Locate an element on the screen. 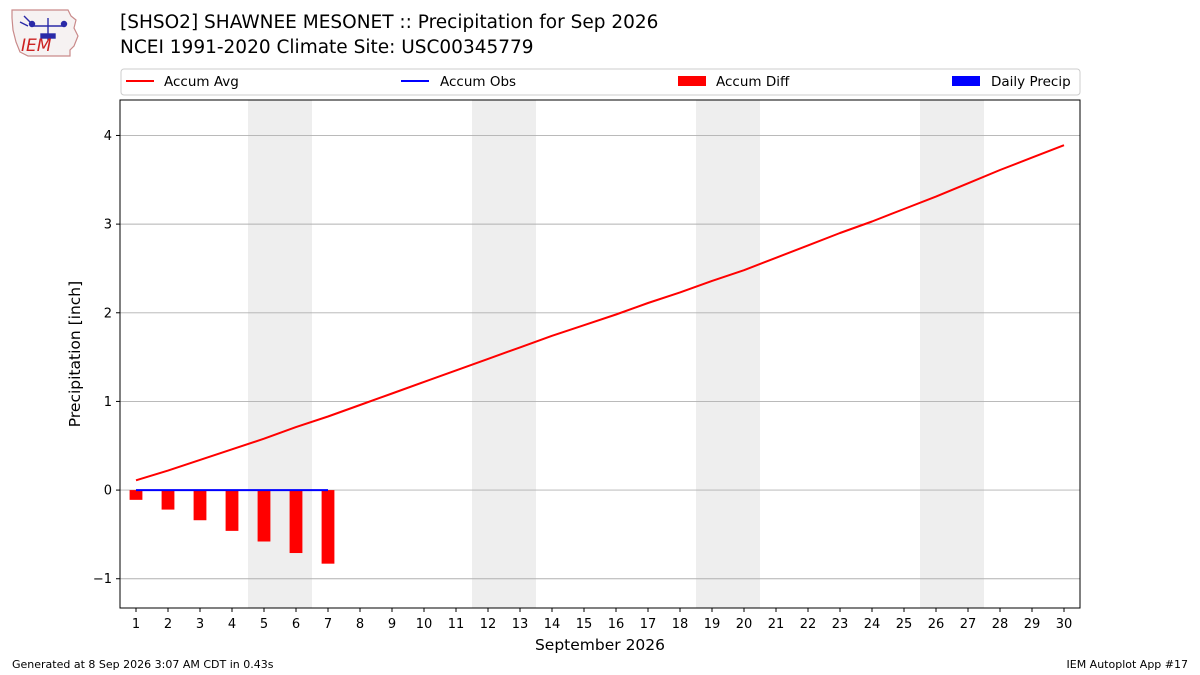 This screenshot has height=675, width=1200. legend-box is located at coordinates (600, 82).